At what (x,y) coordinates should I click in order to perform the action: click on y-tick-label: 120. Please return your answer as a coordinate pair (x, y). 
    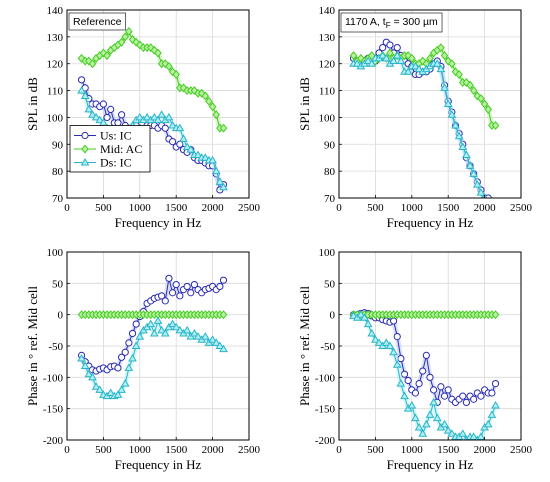
    Looking at the image, I should click on (327, 65).